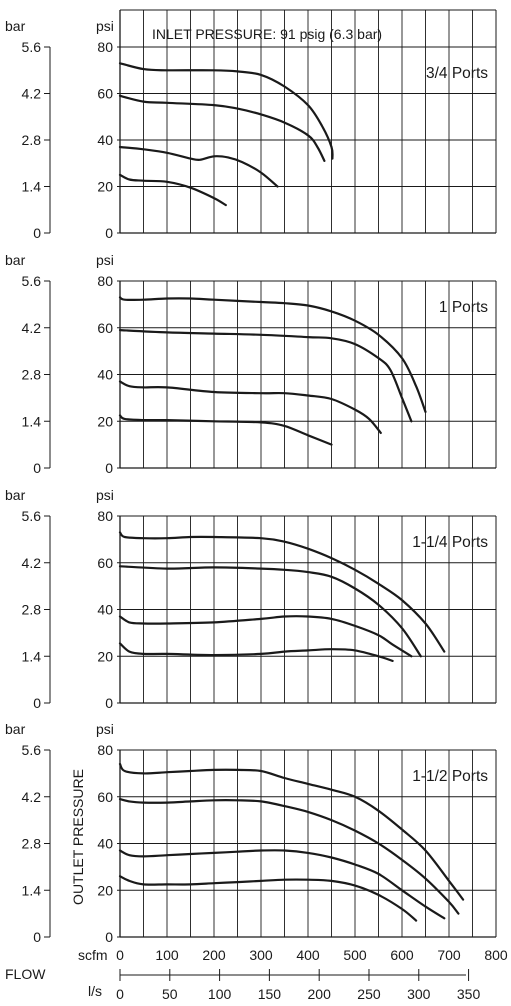 Image resolution: width=511 pixels, height=1006 pixels. Describe the element at coordinates (95, 991) in the screenshot. I see `ls-unit-label: l/s` at that location.